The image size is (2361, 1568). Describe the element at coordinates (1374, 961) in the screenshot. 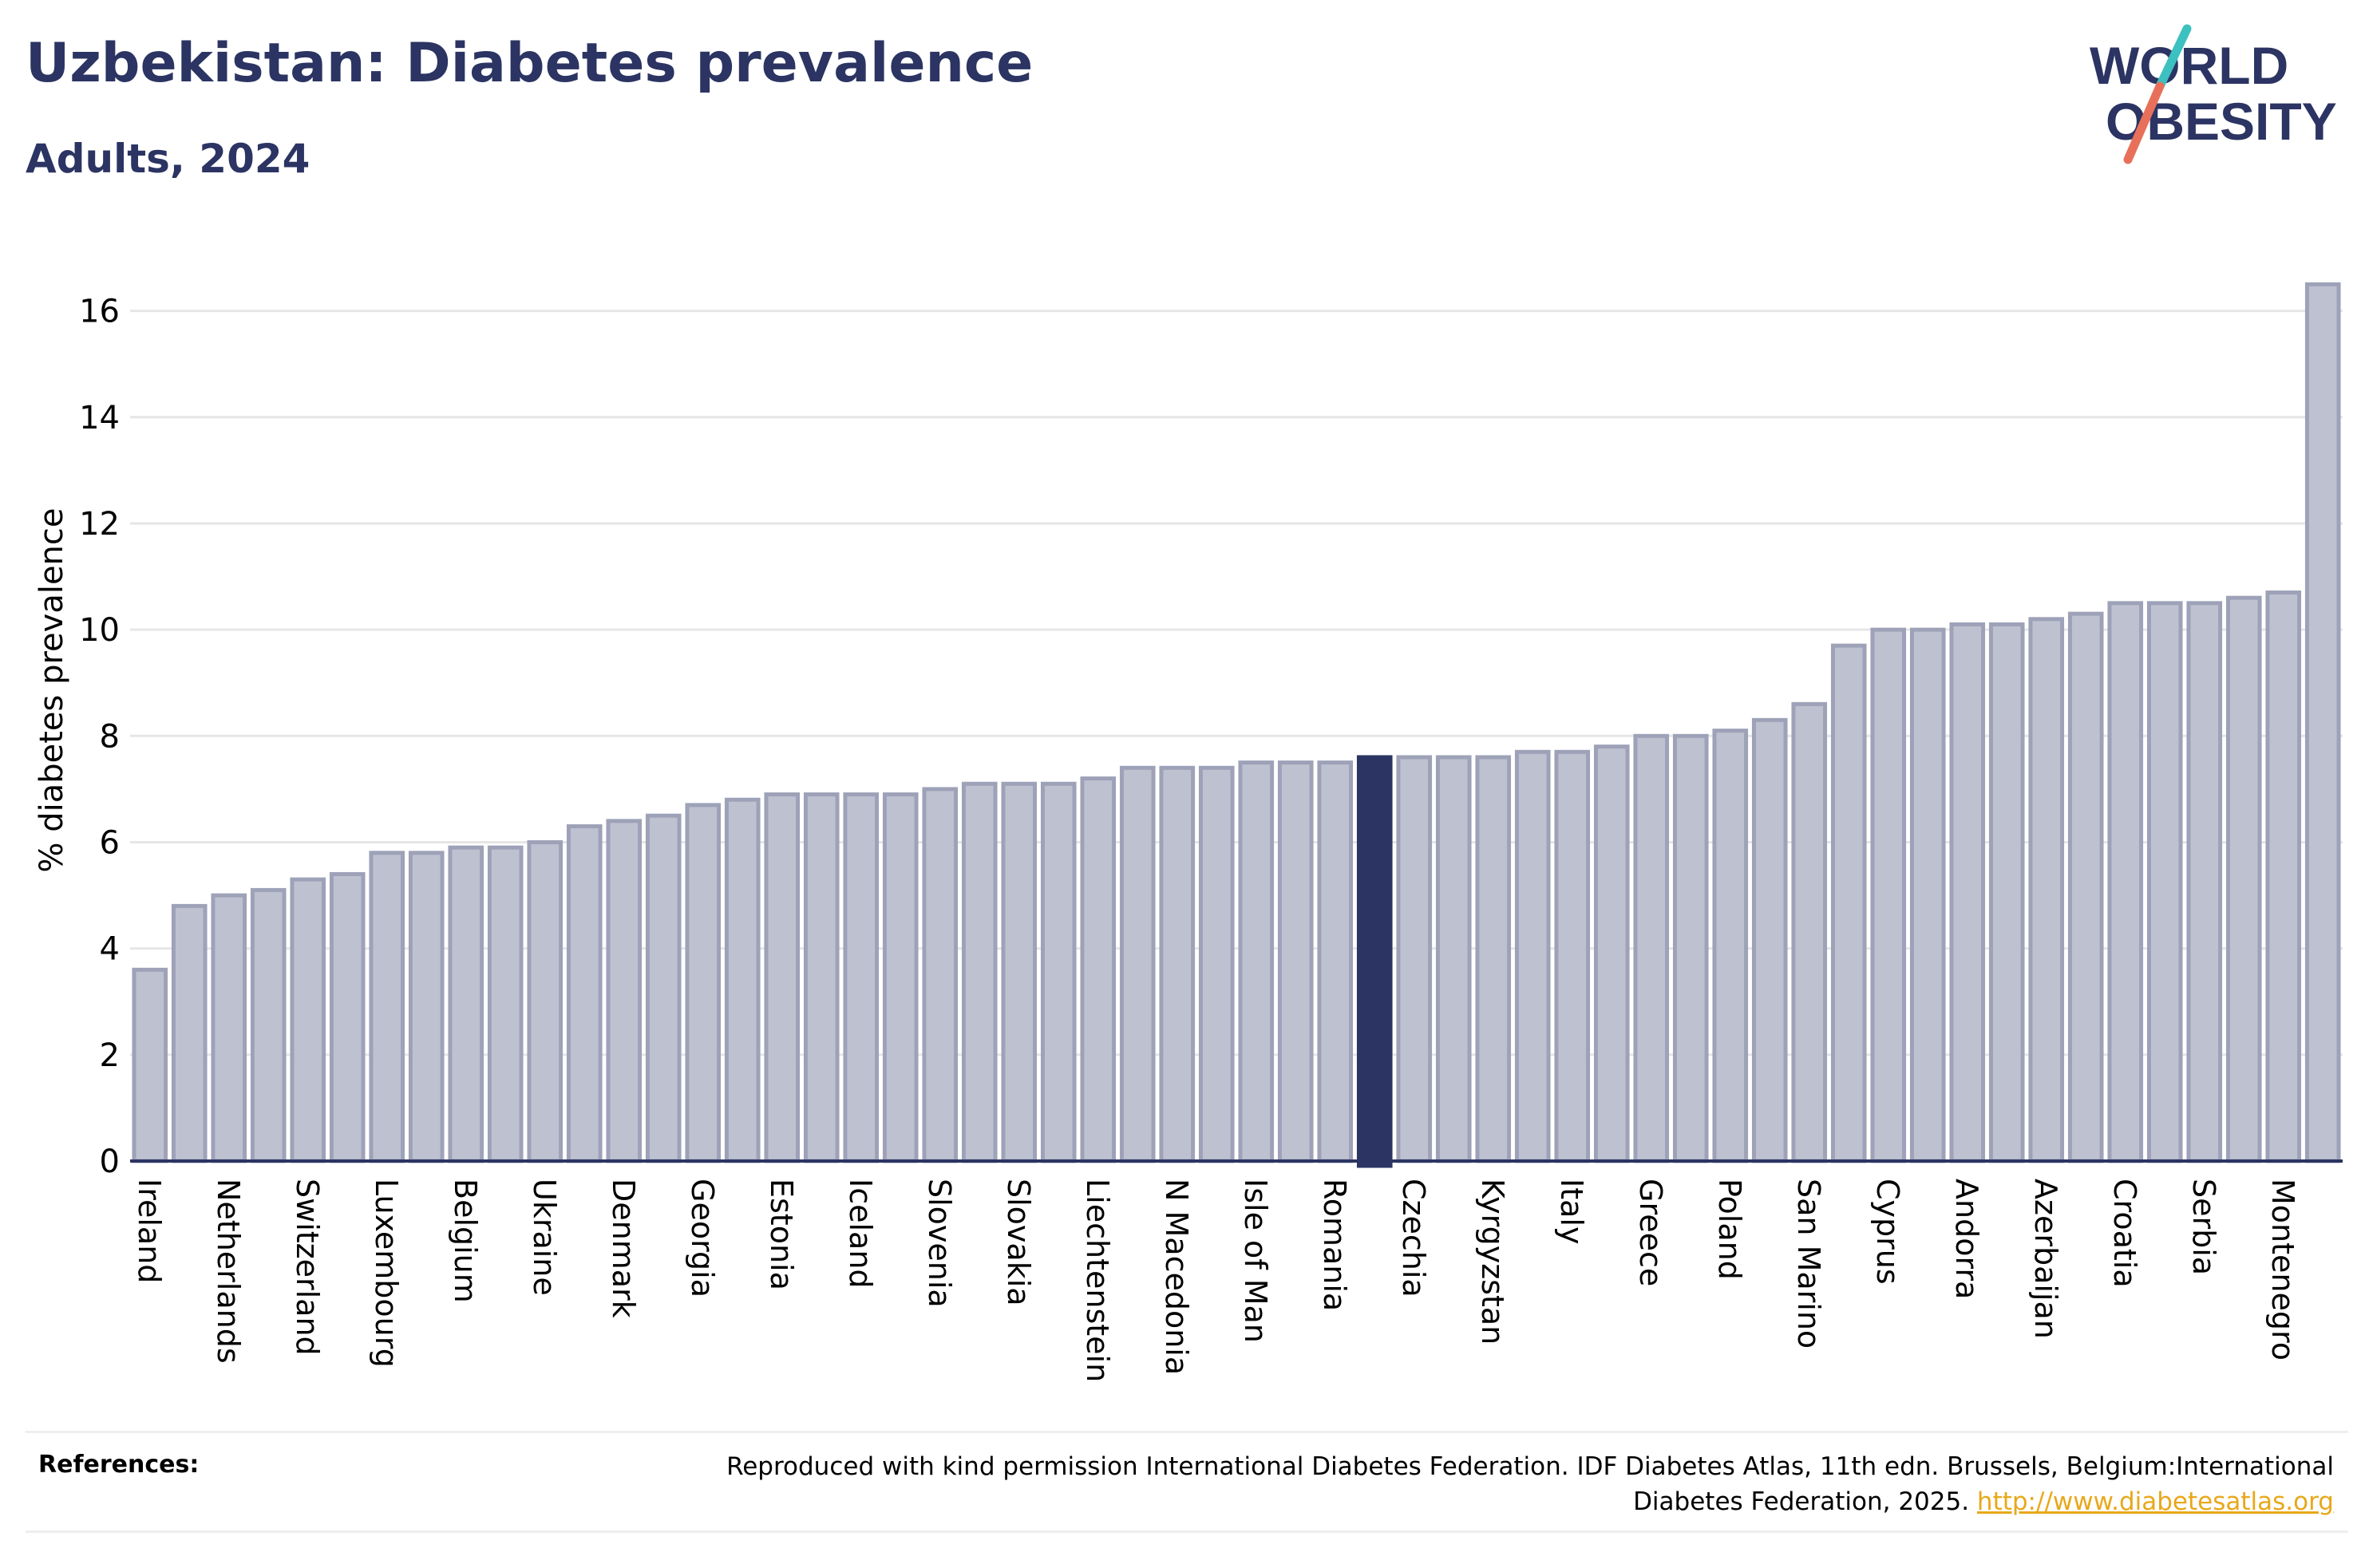

I see `bar-highlight` at that location.